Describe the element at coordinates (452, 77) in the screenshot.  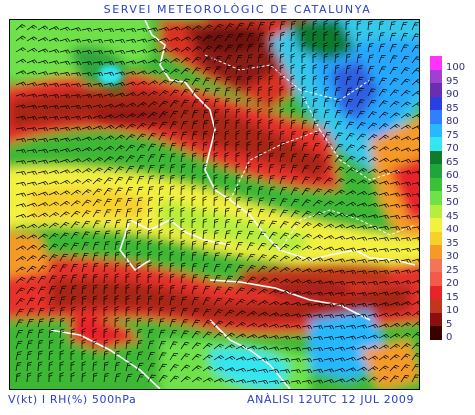
I see `legend-row: 95` at that location.